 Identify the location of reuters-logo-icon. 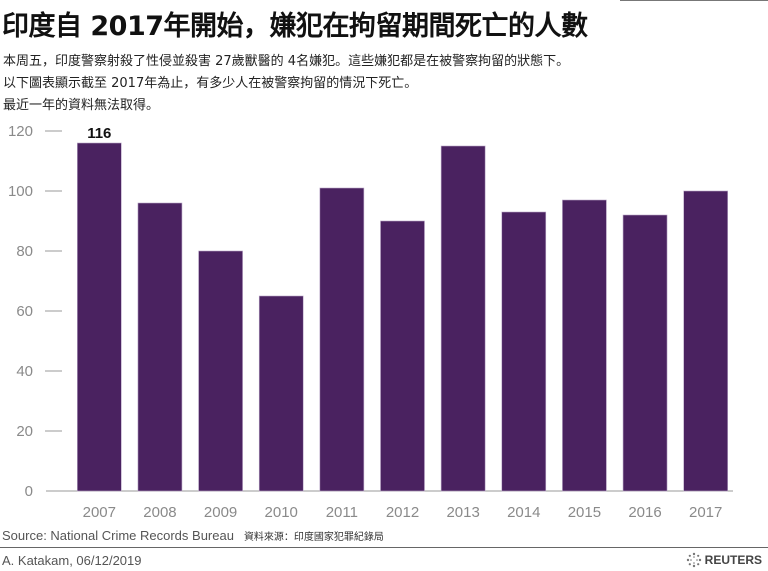
(693, 560).